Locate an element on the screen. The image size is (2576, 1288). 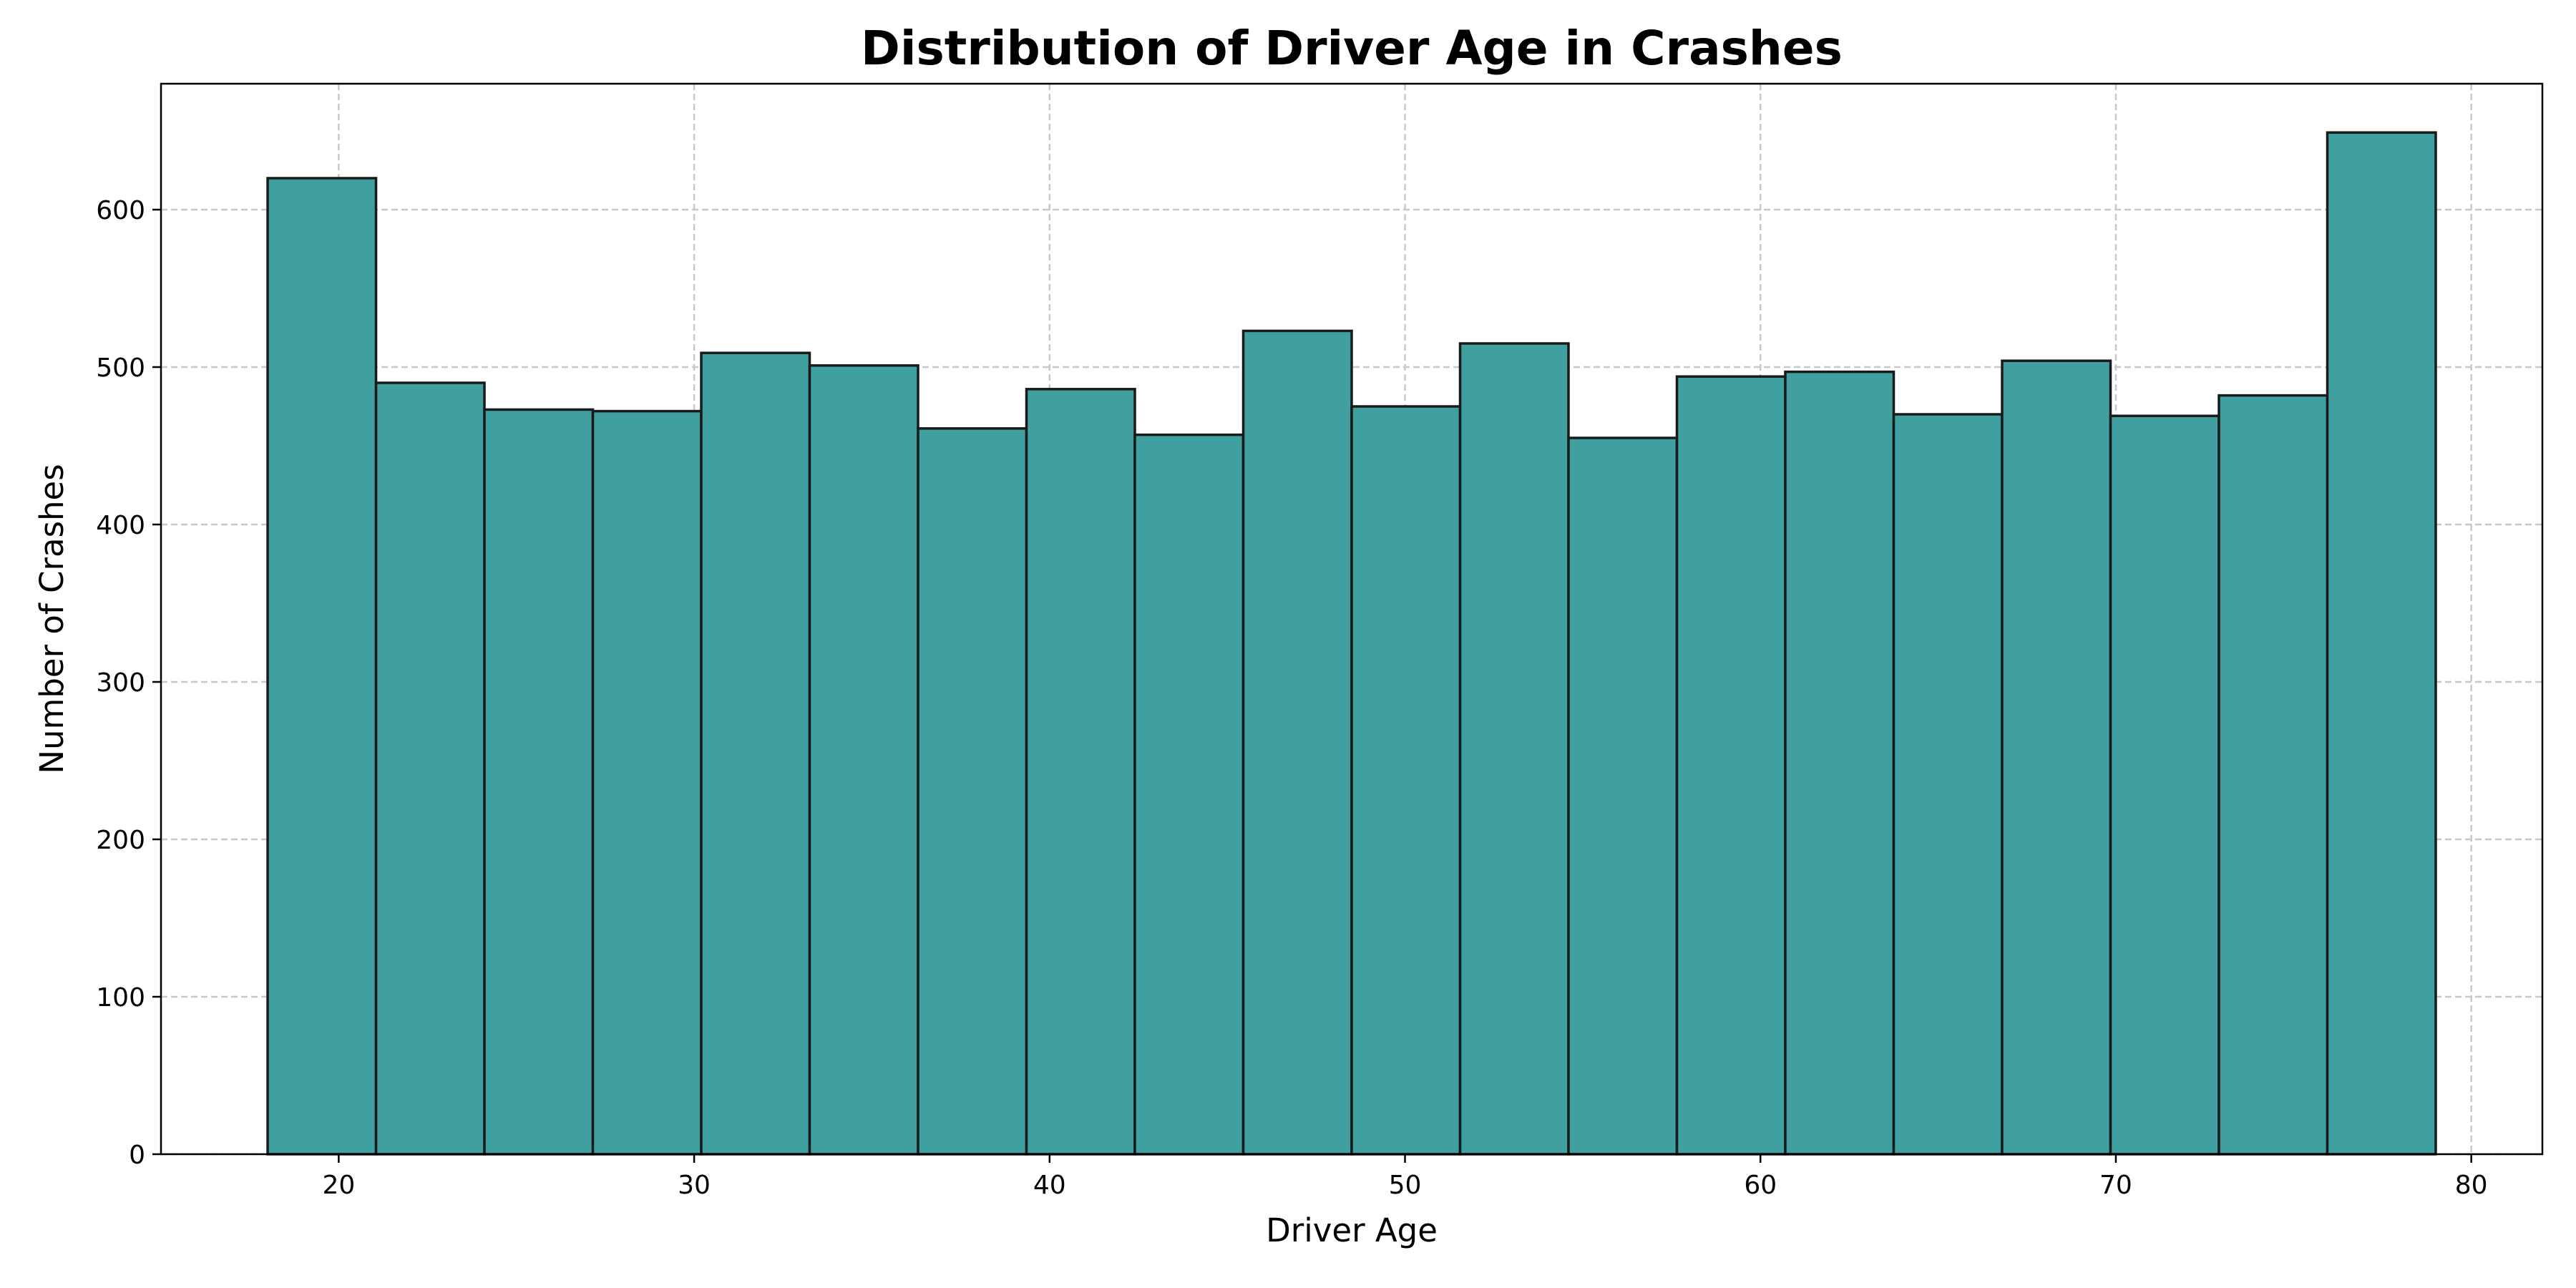
x-tick-label: 80 is located at coordinates (2471, 1185).